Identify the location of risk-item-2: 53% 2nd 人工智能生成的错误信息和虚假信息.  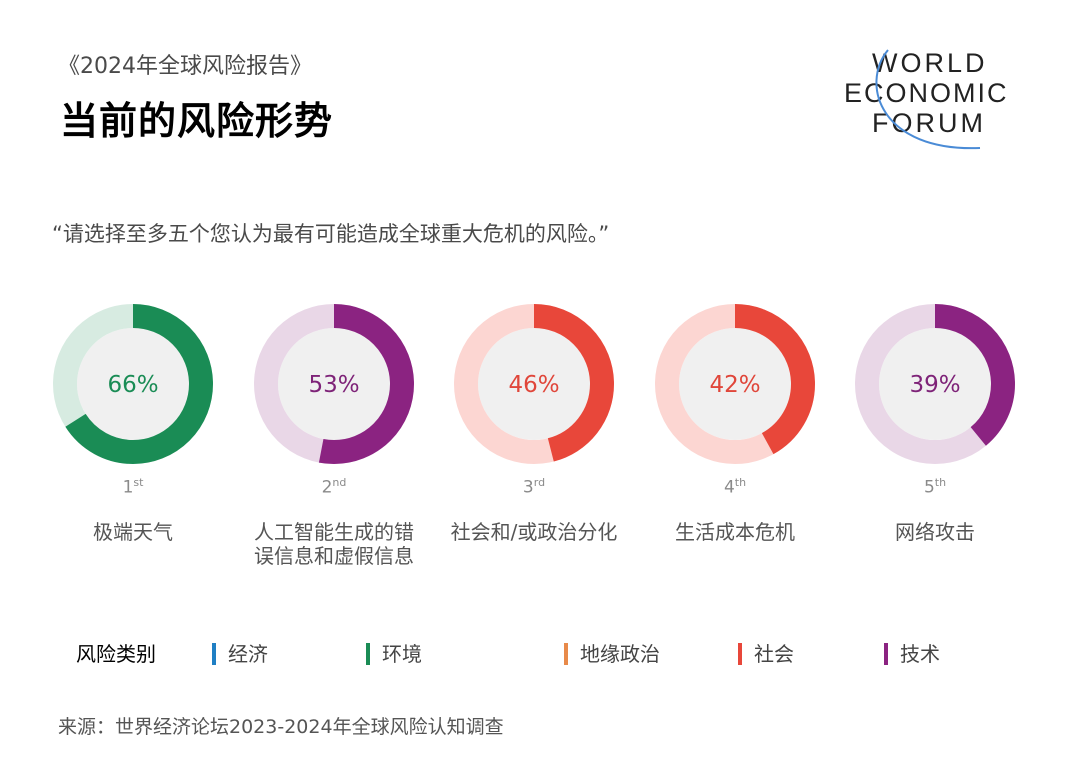
(334, 435).